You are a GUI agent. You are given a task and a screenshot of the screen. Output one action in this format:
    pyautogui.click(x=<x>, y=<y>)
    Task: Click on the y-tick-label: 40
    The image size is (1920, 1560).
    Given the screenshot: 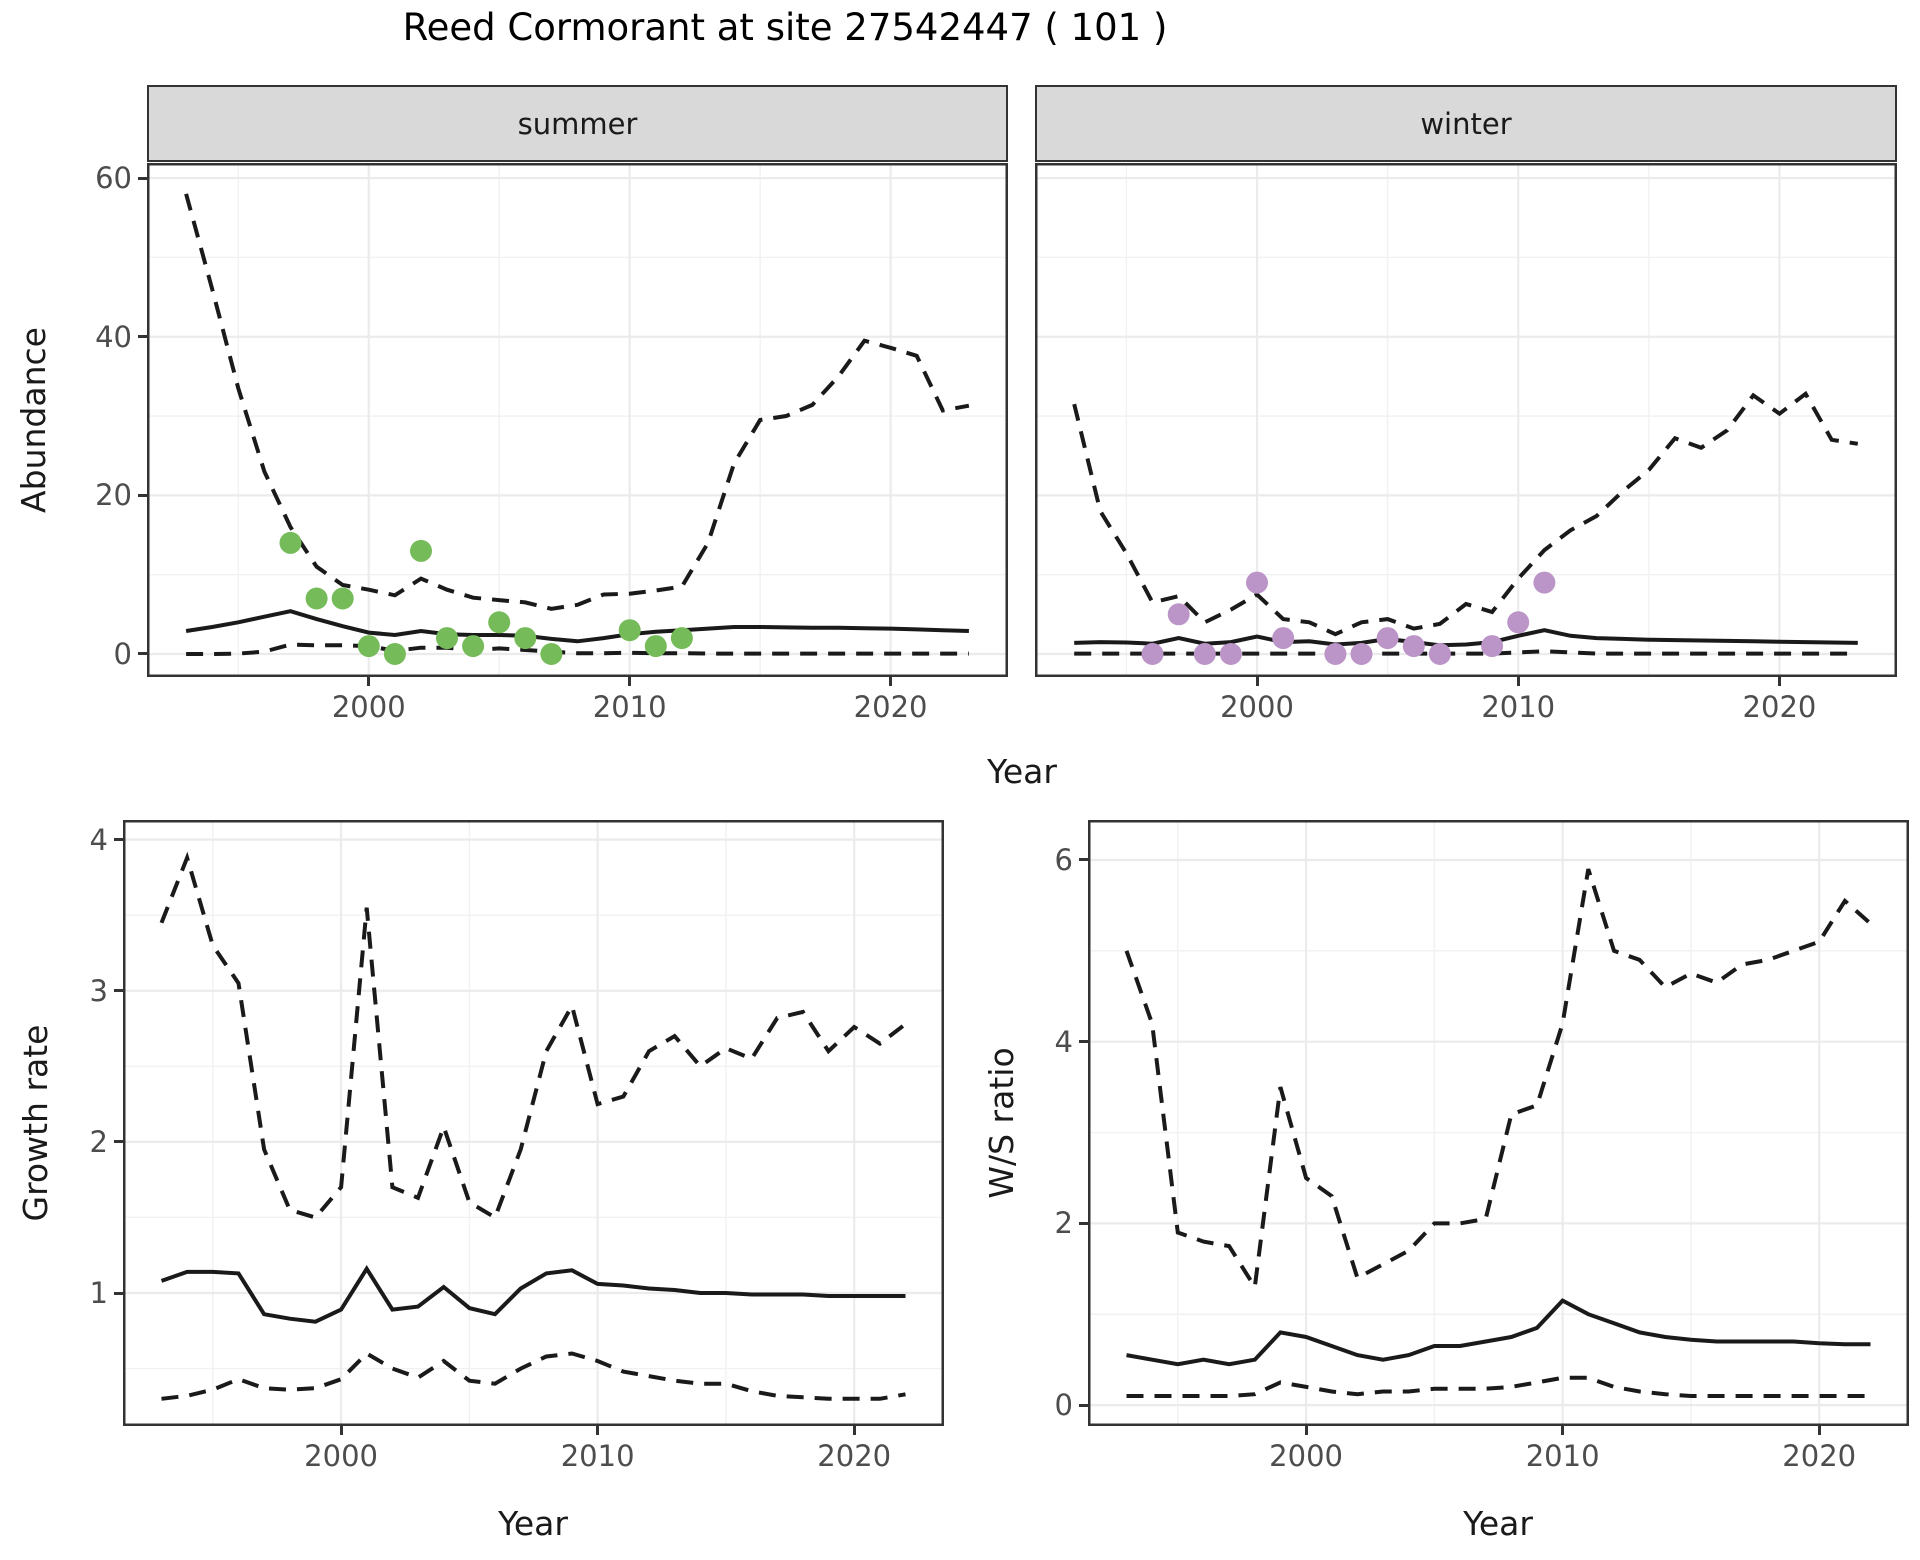 What is the action you would take?
    pyautogui.click(x=113, y=336)
    